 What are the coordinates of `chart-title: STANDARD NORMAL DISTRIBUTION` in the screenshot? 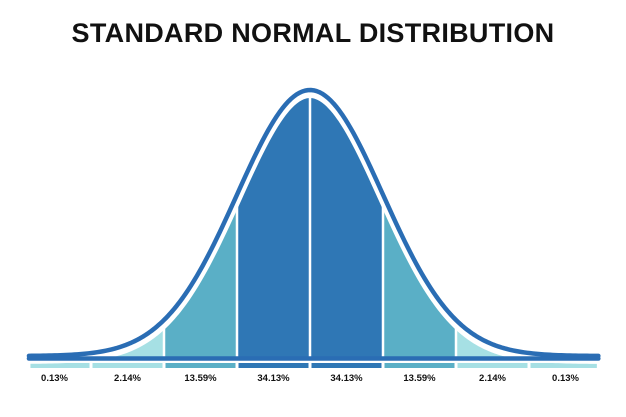 It's located at (313, 33).